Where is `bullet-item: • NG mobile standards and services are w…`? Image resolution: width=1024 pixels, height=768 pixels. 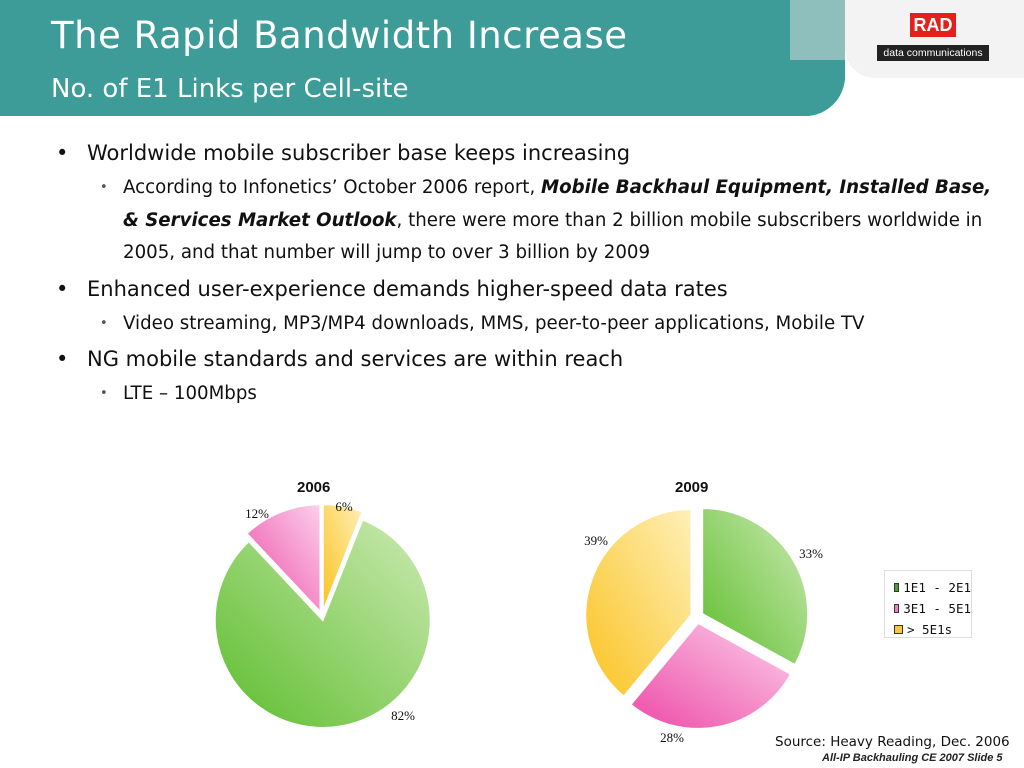
bullet-item: • NG mobile standards and services are w… is located at coordinates (526, 359).